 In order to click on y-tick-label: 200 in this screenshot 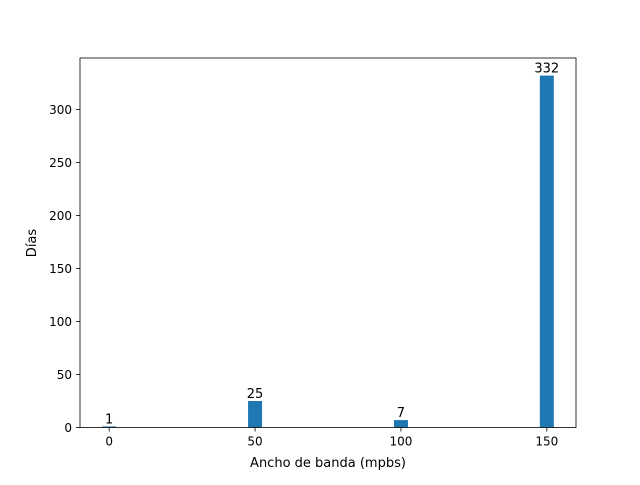, I will do `click(60, 216)`.